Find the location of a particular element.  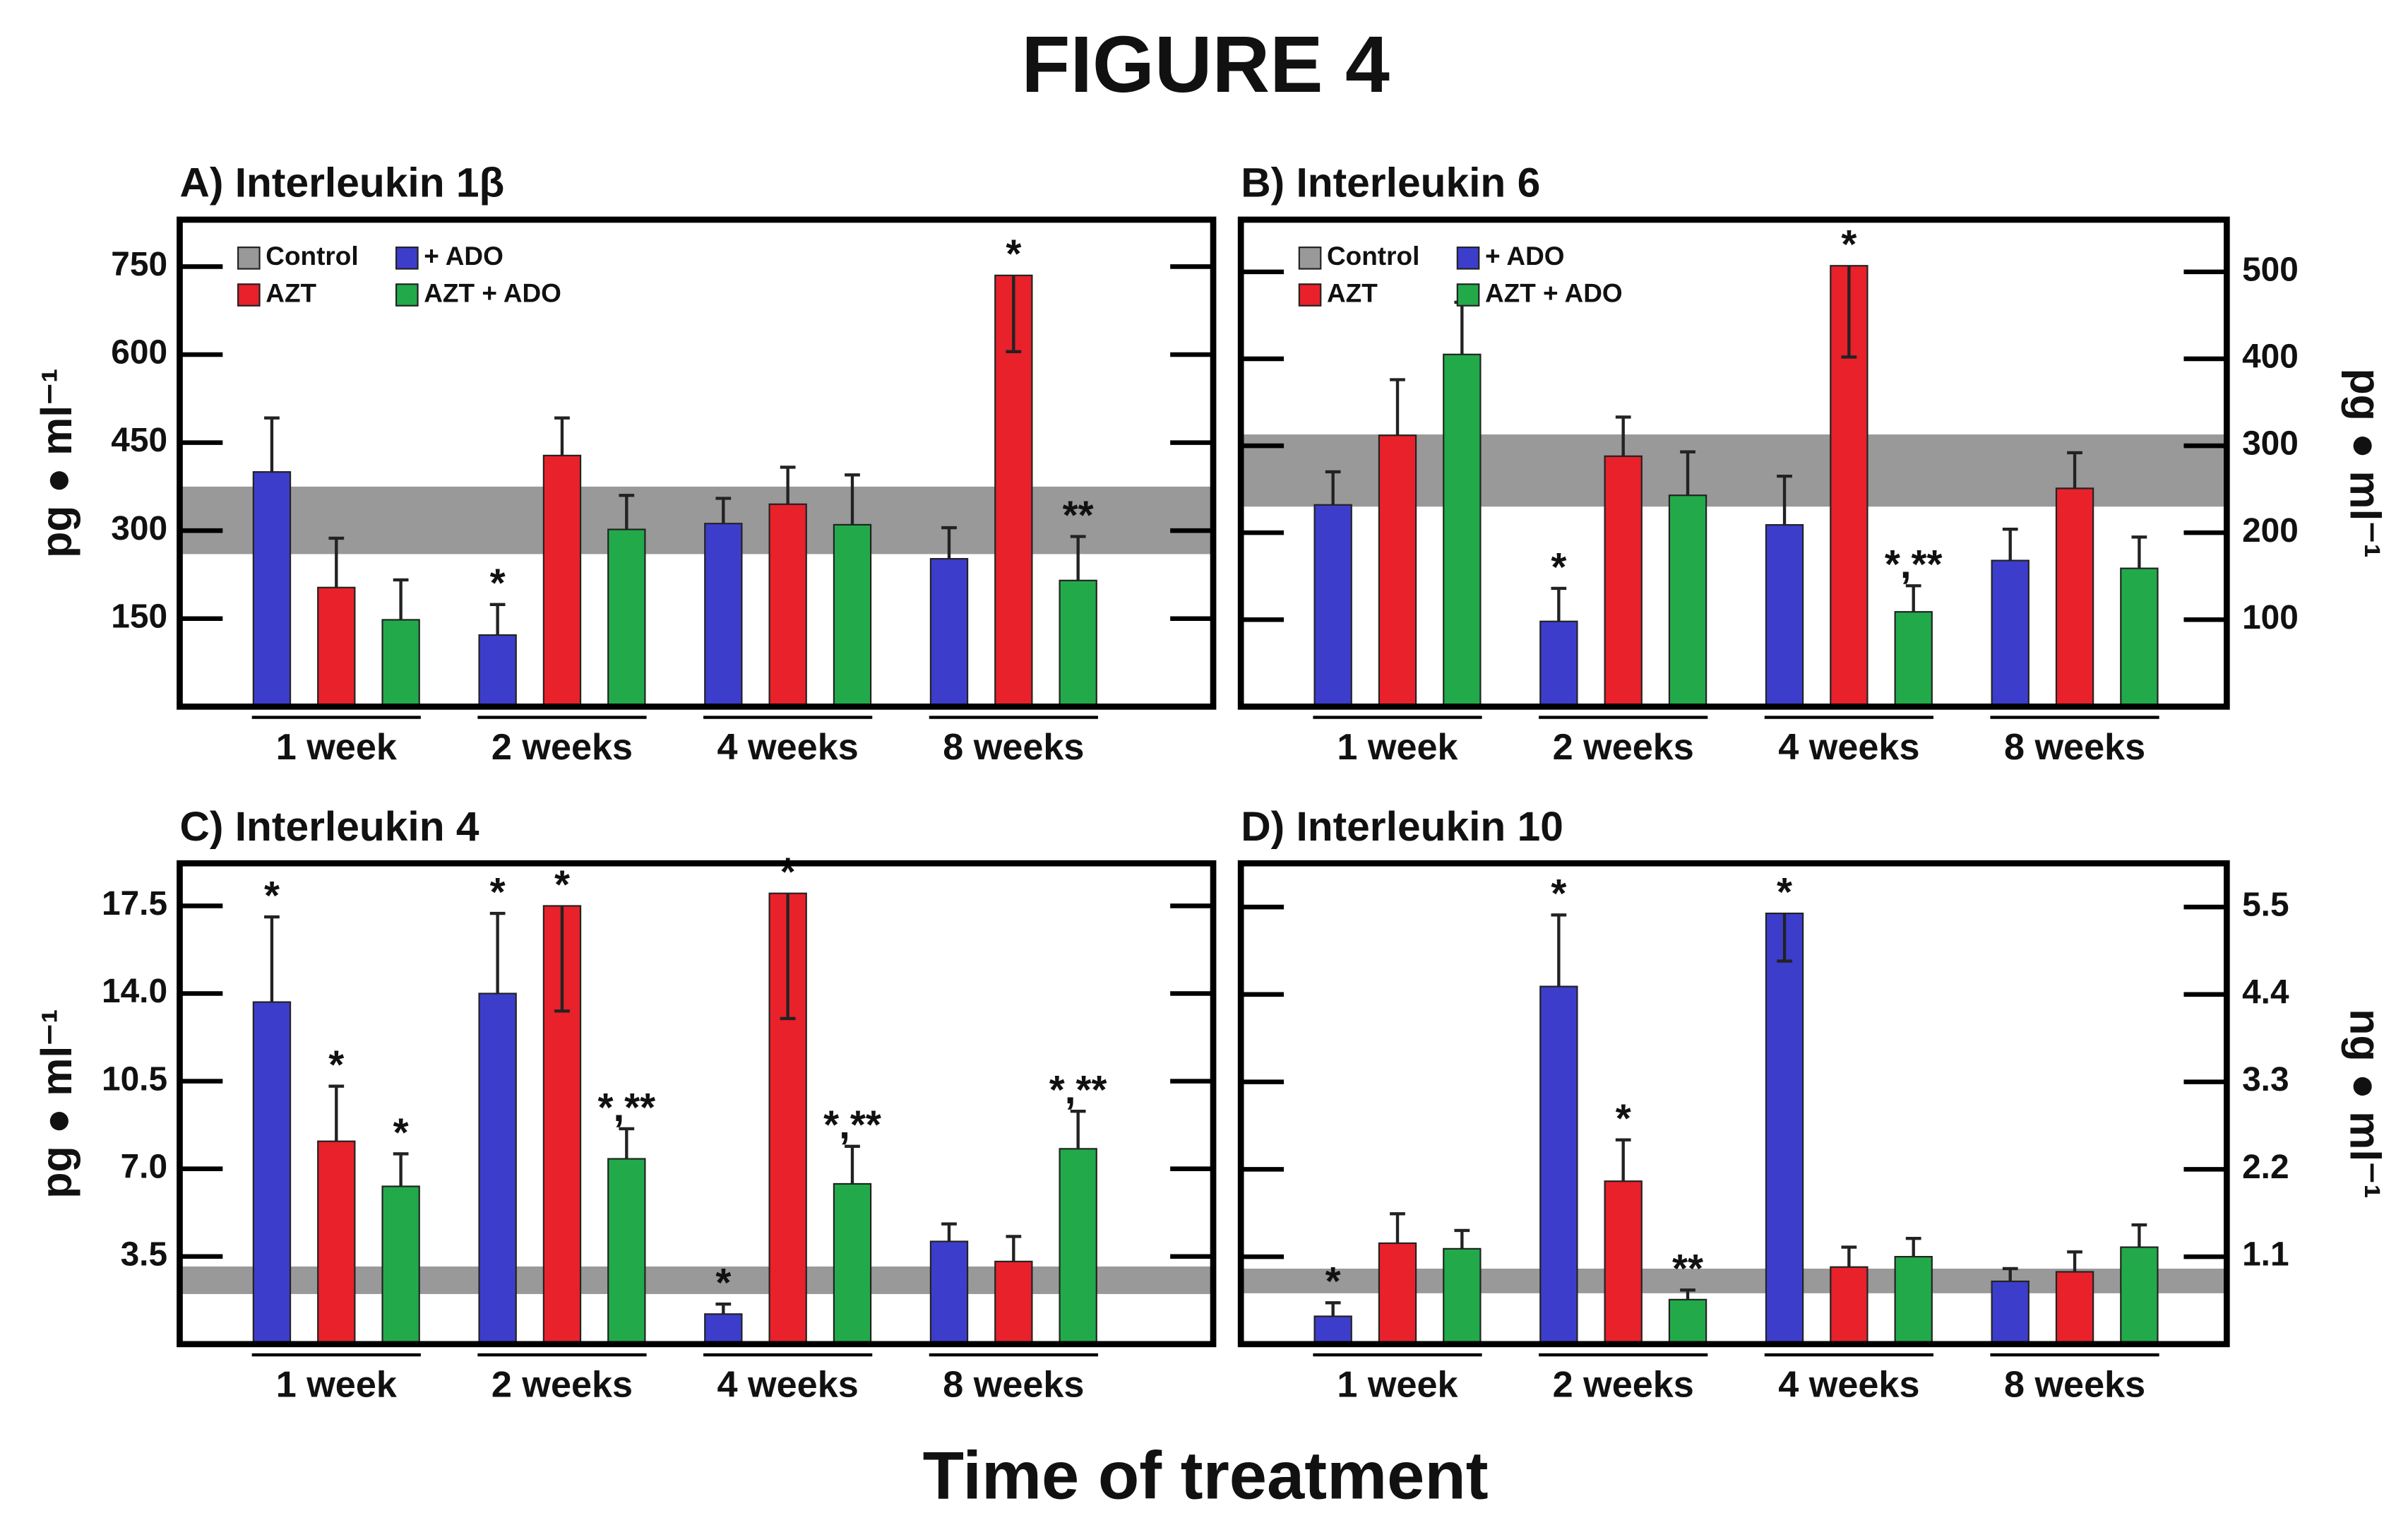

legend-label: AZT is located at coordinates (291, 293).